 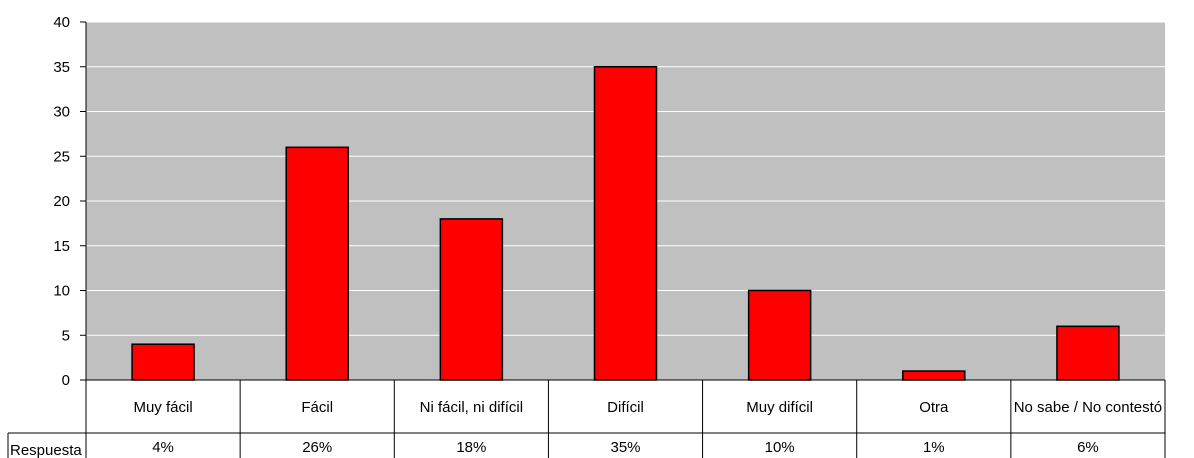 I want to click on category-label: Muy difícil, so click(x=779, y=407).